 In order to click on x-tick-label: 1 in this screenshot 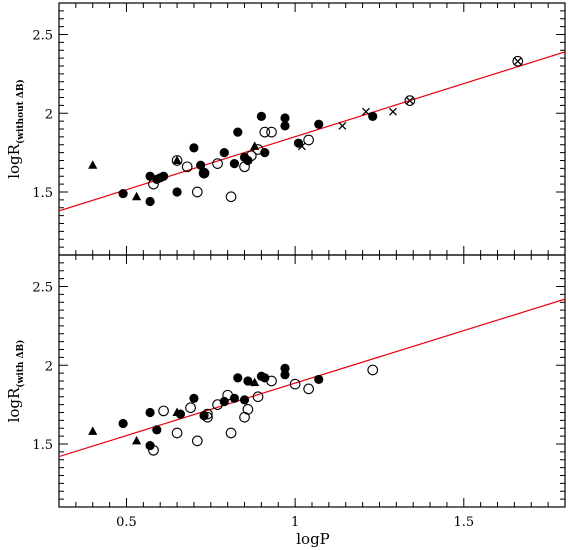, I will do `click(295, 522)`.